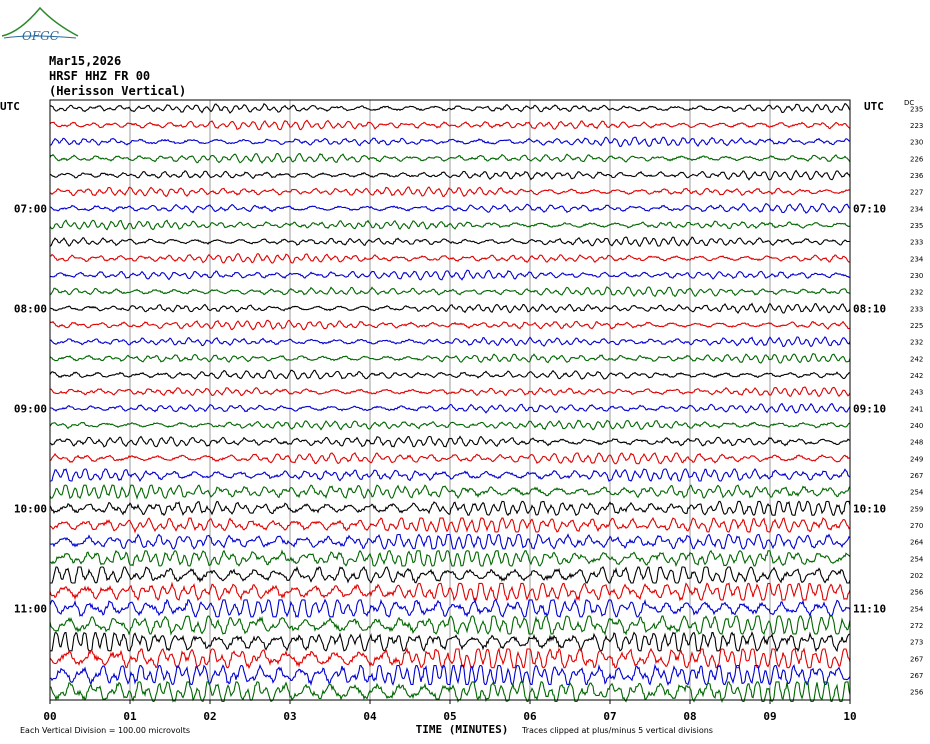 This screenshot has height=744, width=930. I want to click on dc-offset-label: 273, so click(916, 643).